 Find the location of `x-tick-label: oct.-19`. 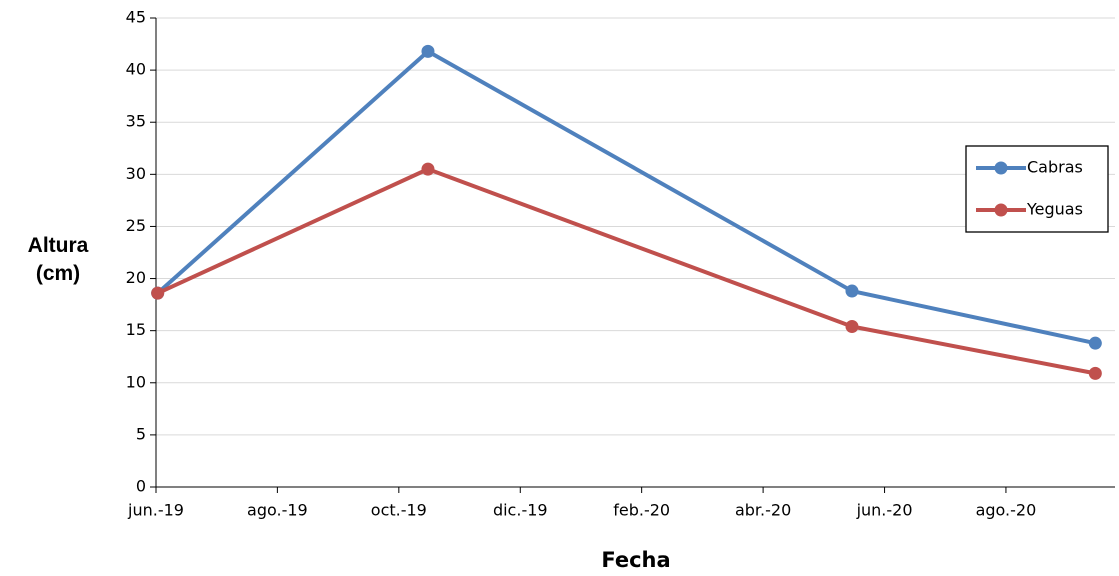

x-tick-label: oct.-19 is located at coordinates (399, 510).